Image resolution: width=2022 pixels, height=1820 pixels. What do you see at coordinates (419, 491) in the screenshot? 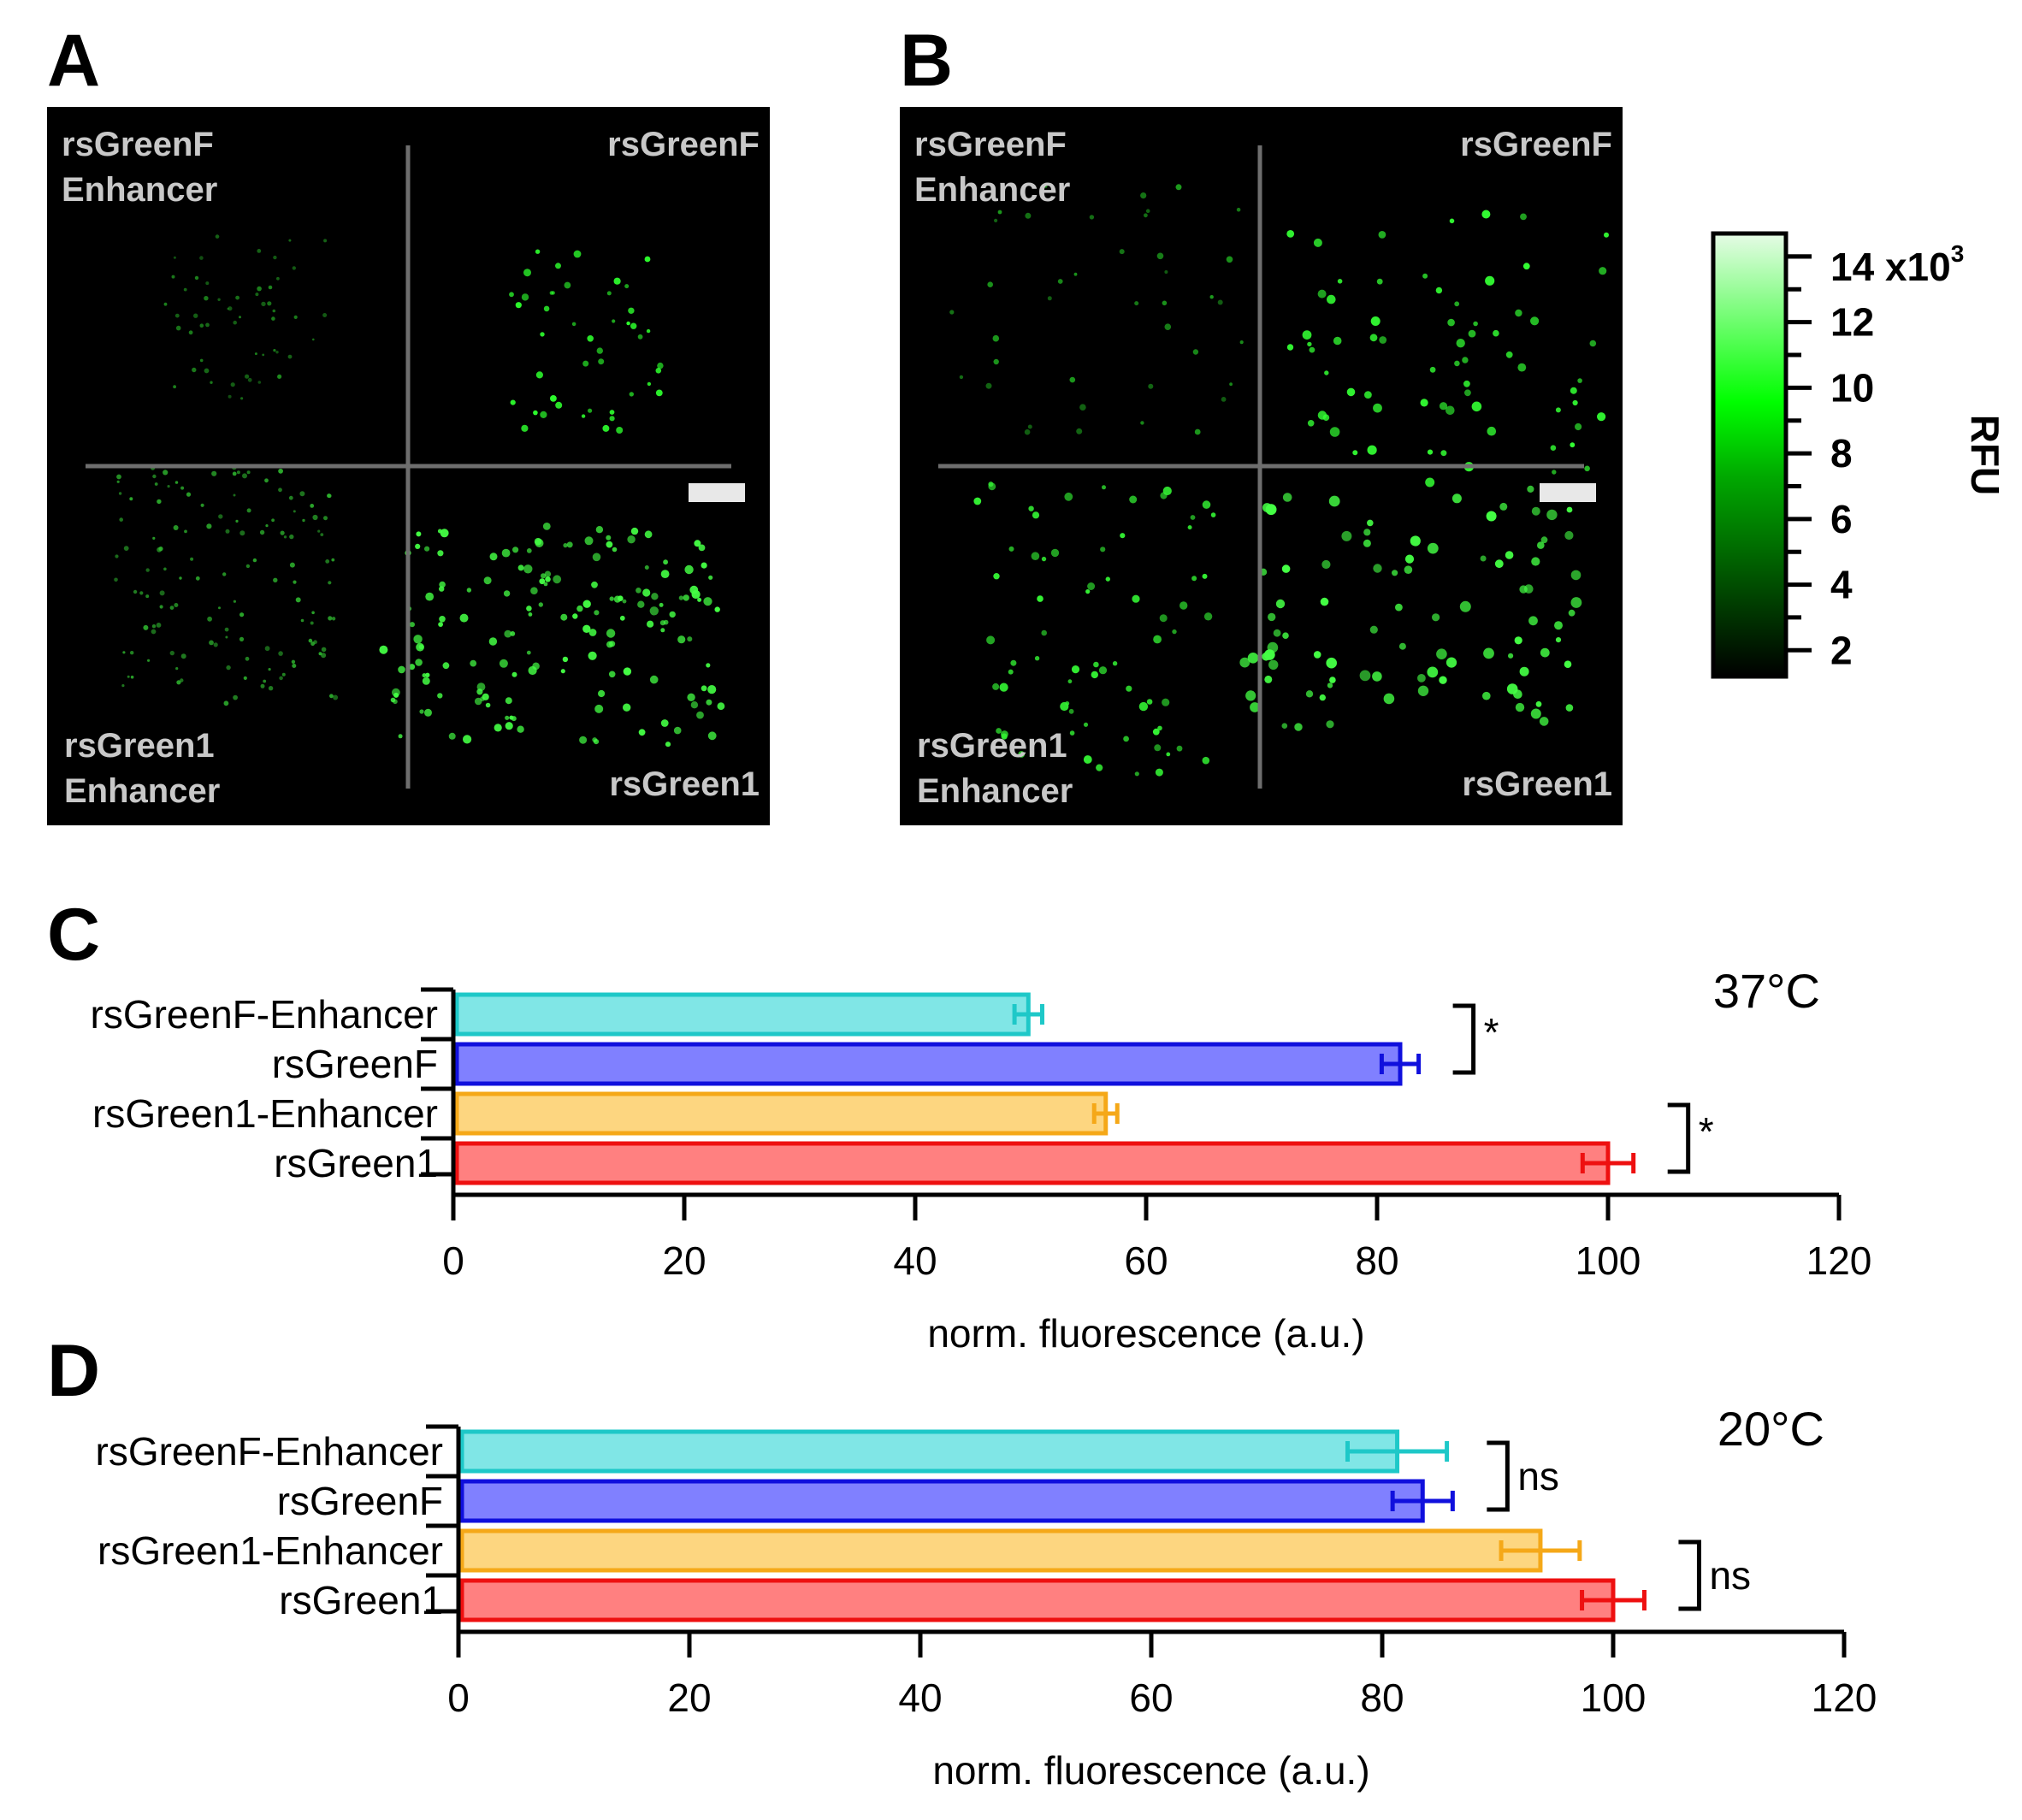
I see `micrograph-a-spots` at bounding box center [419, 491].